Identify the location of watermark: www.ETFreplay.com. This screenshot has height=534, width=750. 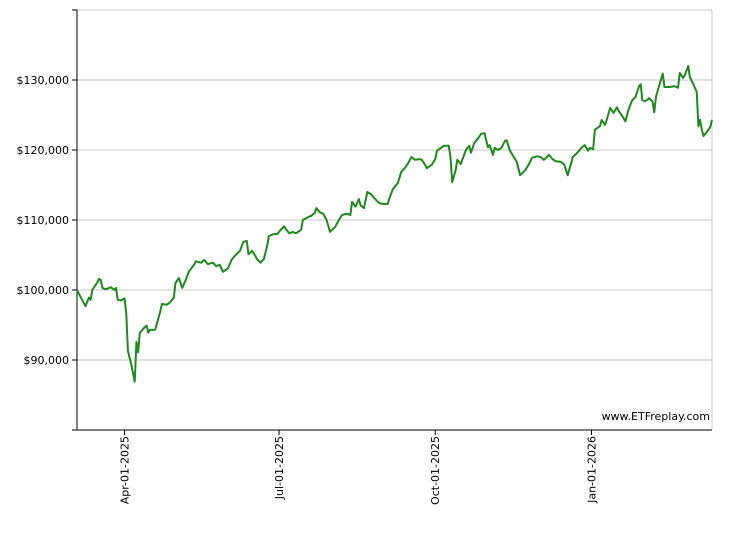
(656, 416).